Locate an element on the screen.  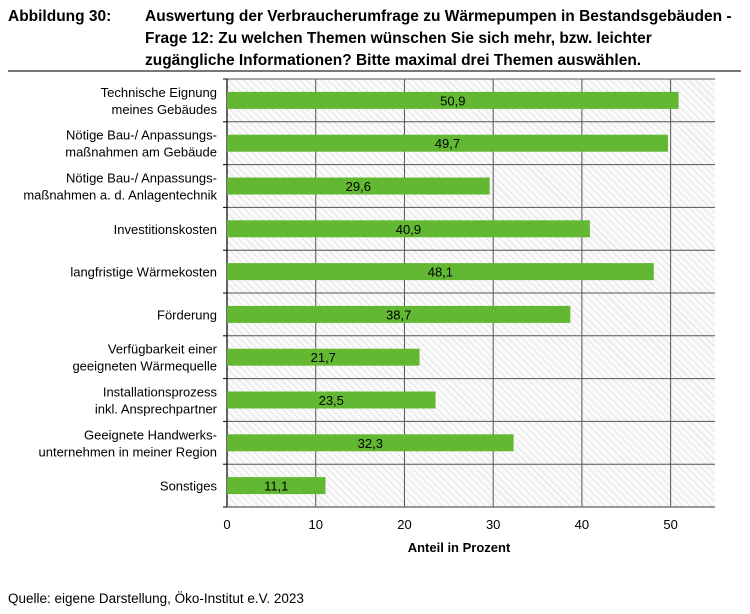
category-label: maßnahmen am Gebäude is located at coordinates (141, 152).